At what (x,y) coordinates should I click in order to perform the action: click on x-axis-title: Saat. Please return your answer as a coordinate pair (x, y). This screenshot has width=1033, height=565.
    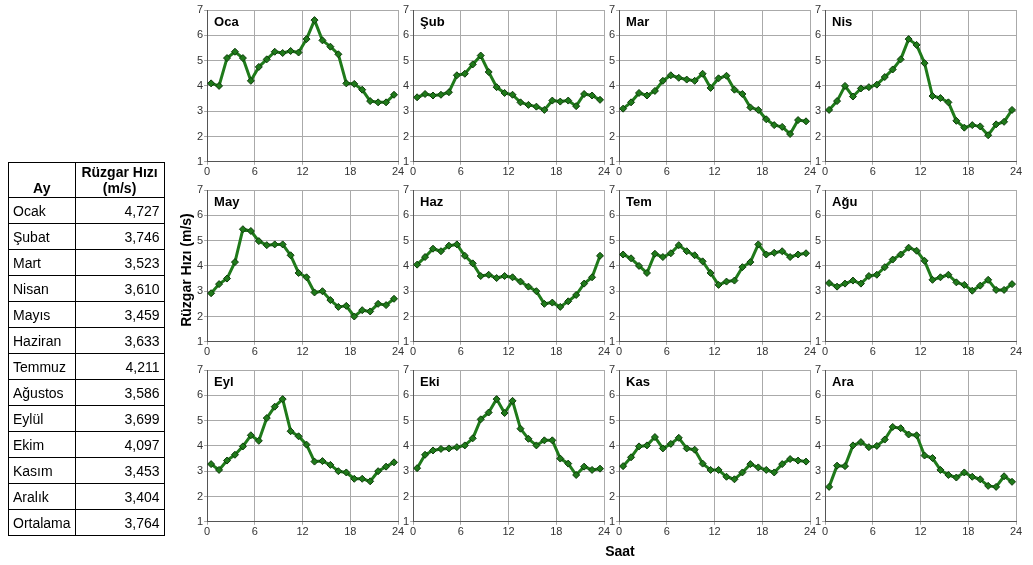
    Looking at the image, I should click on (620, 551).